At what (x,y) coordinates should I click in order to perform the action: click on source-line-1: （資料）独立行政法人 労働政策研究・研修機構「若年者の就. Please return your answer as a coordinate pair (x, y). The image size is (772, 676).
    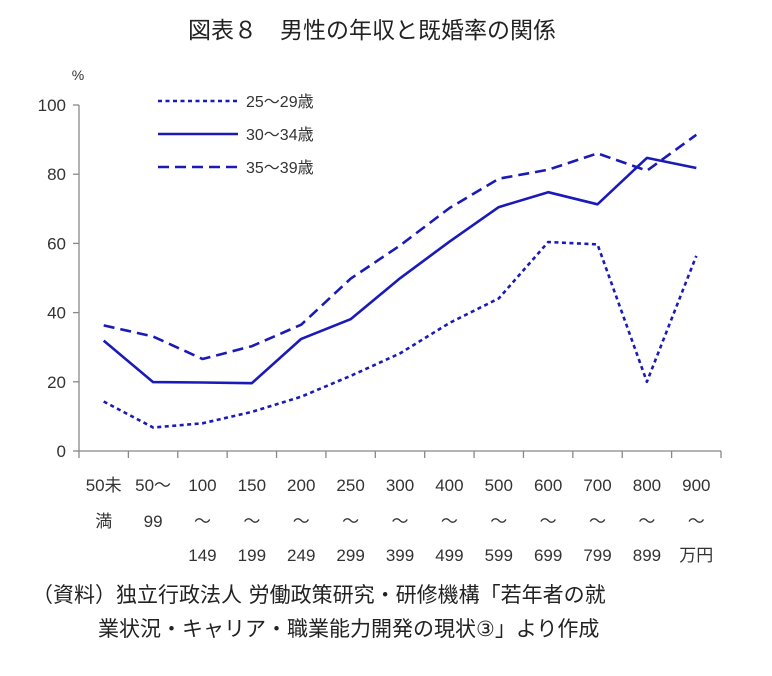
    Looking at the image, I should click on (319, 595).